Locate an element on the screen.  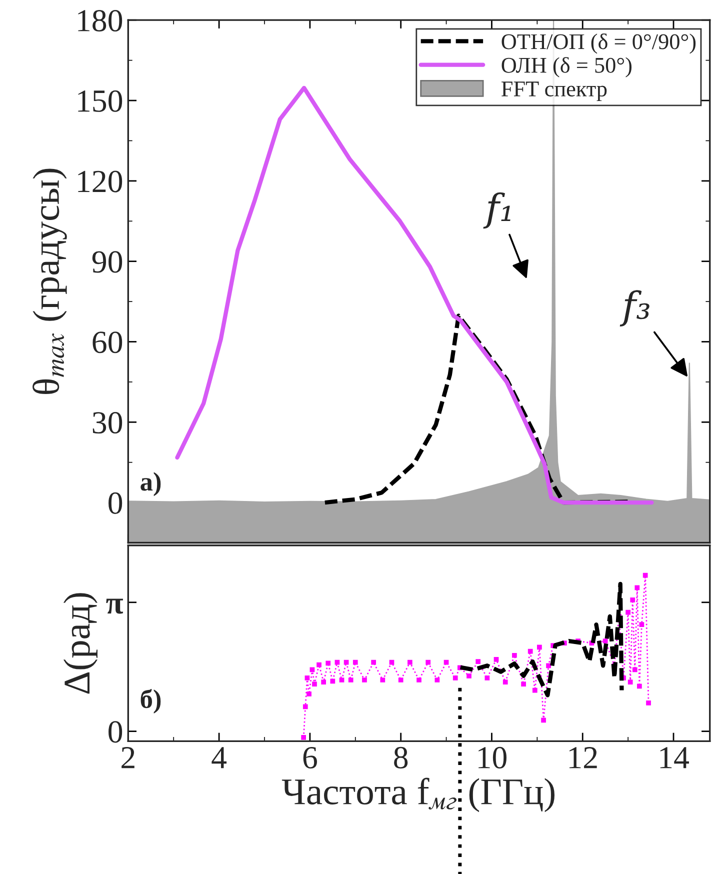
y-tick-label: 120 is located at coordinates (100, 181).